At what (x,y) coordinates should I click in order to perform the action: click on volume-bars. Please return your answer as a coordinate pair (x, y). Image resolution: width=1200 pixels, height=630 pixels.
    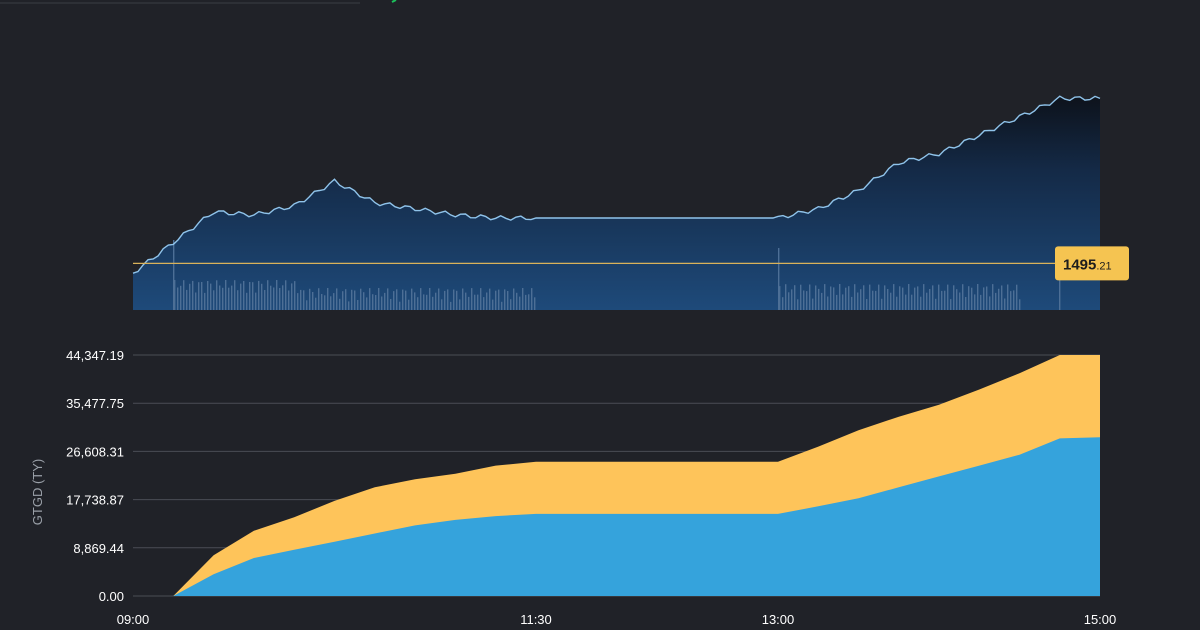
    Looking at the image, I should click on (617, 275).